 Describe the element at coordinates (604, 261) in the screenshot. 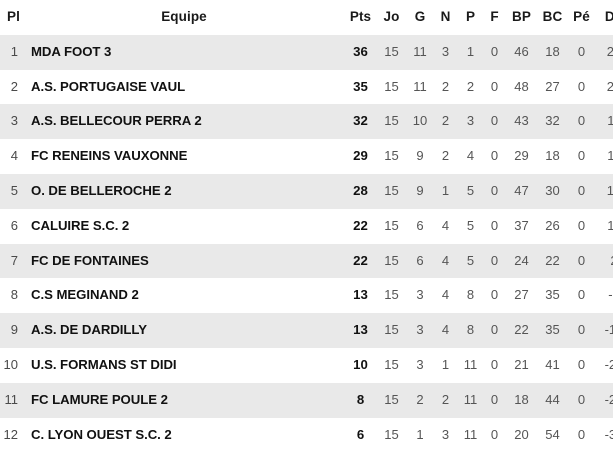

I see `cell-difference: 2` at that location.